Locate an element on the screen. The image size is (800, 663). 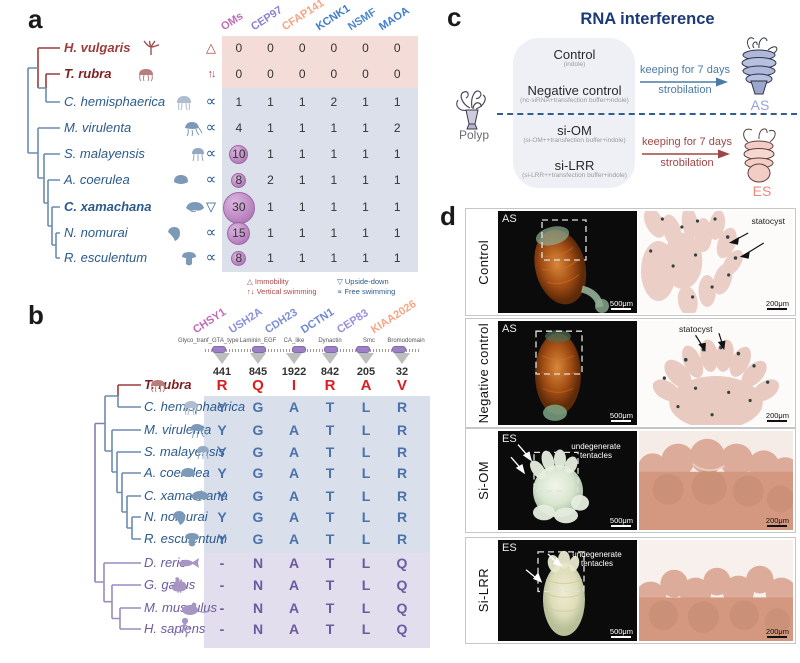
treatment-divider is located at coordinates (647, 114).